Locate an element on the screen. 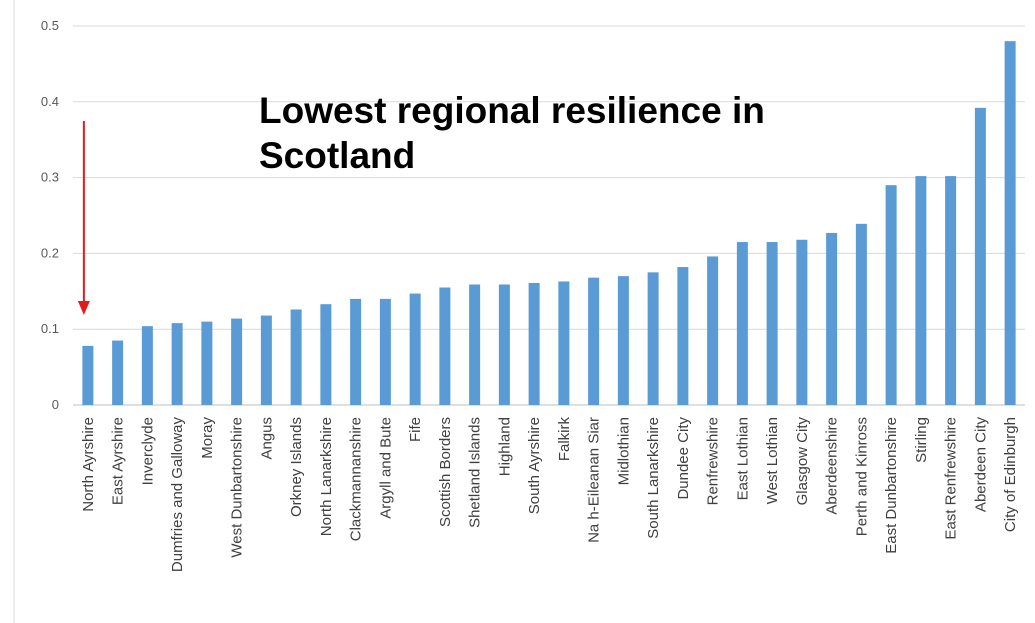 The image size is (1035, 623). x-tick-label: East Ayrshire is located at coordinates (118, 461).